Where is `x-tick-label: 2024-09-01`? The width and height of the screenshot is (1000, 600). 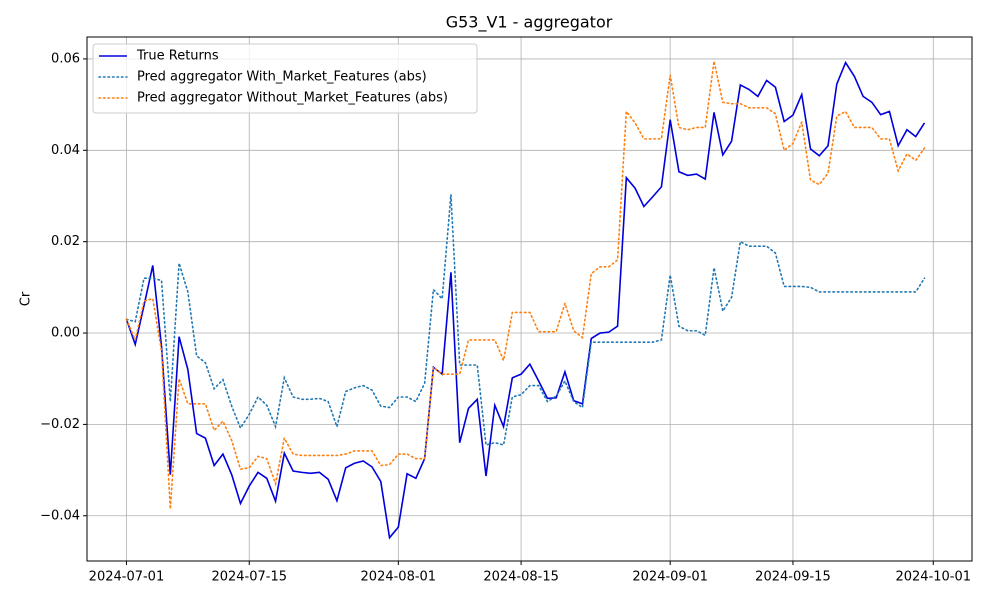
x-tick-label: 2024-09-01 is located at coordinates (670, 577).